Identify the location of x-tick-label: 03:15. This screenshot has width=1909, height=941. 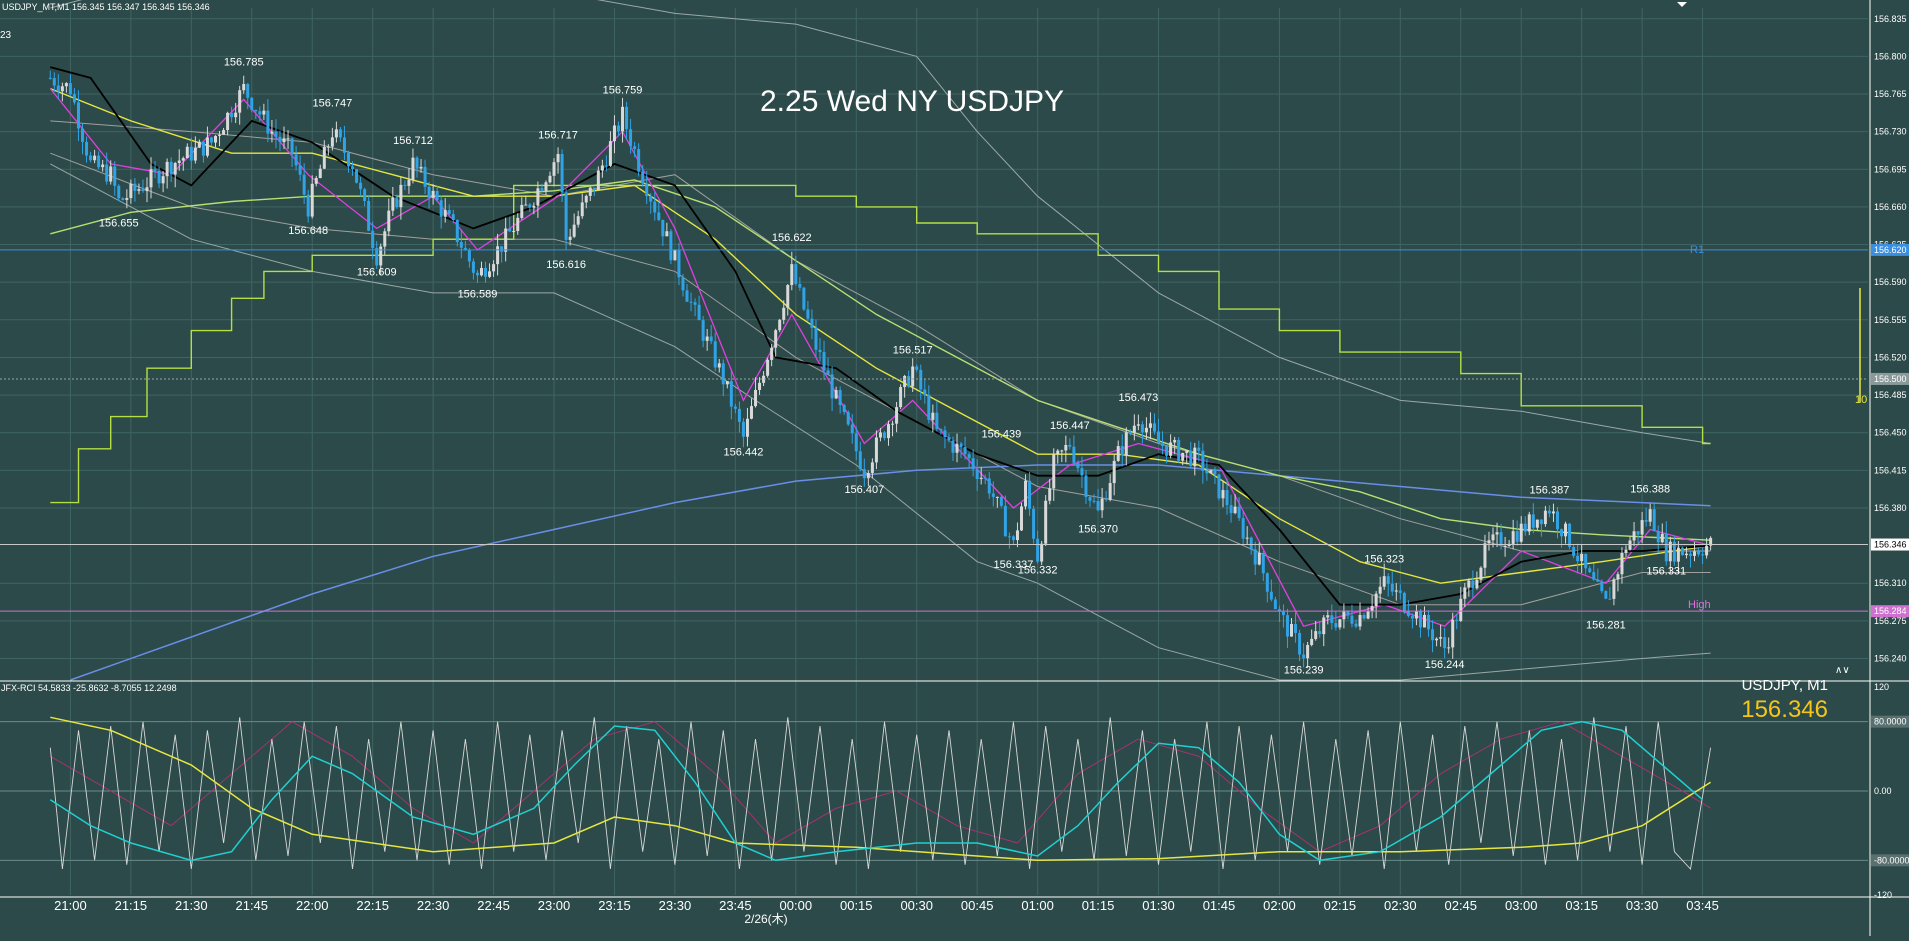
(1581, 905).